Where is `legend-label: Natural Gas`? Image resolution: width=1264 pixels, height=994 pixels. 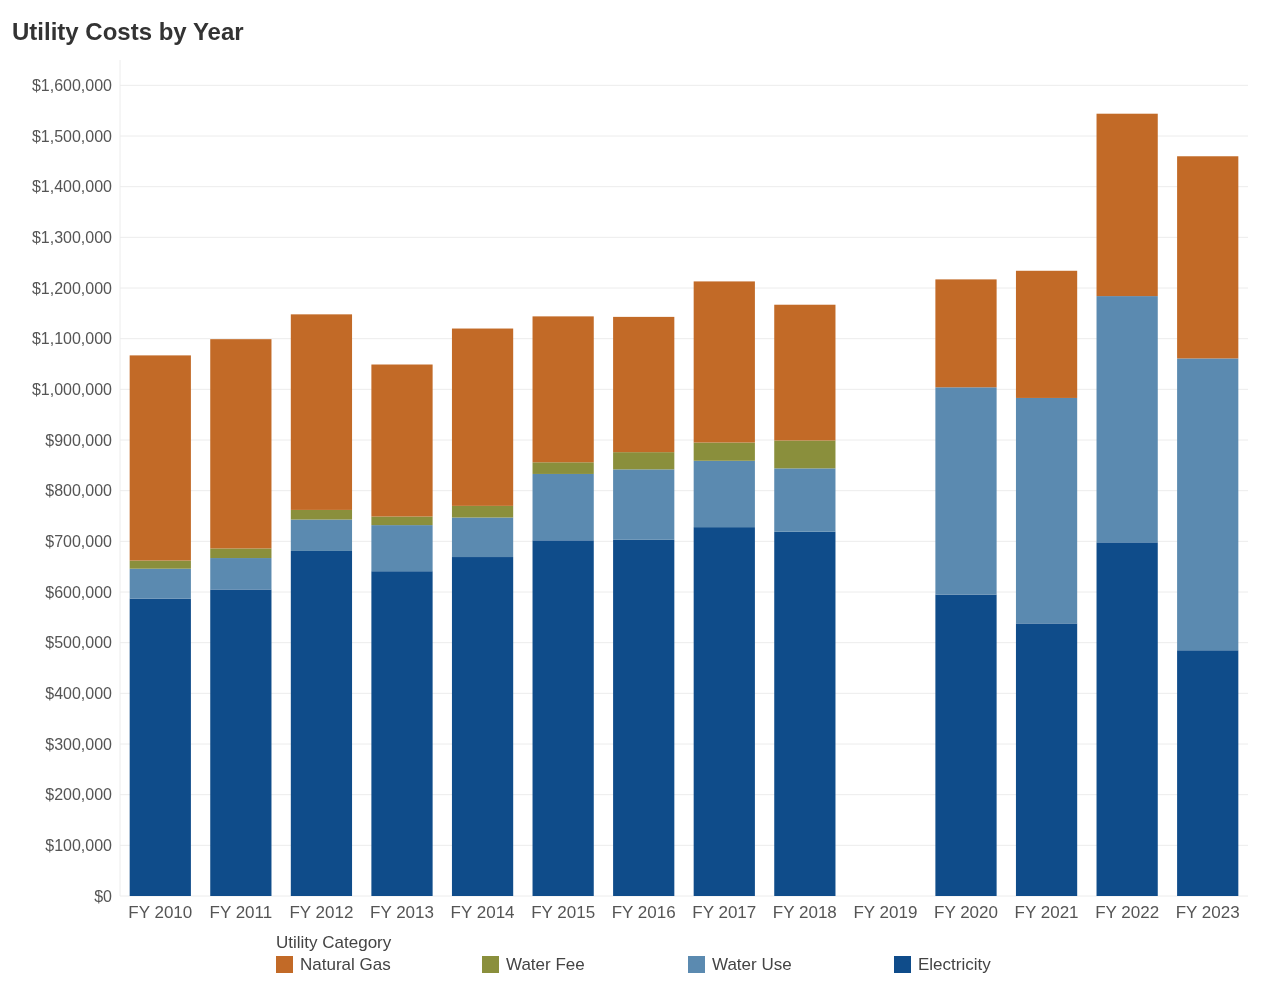 legend-label: Natural Gas is located at coordinates (345, 964).